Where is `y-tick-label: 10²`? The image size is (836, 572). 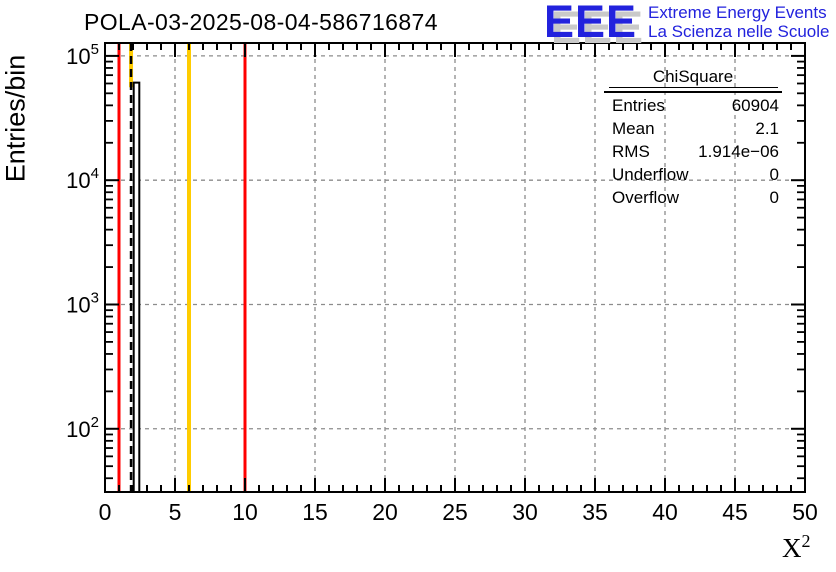 y-tick-label: 10² is located at coordinates (82, 428).